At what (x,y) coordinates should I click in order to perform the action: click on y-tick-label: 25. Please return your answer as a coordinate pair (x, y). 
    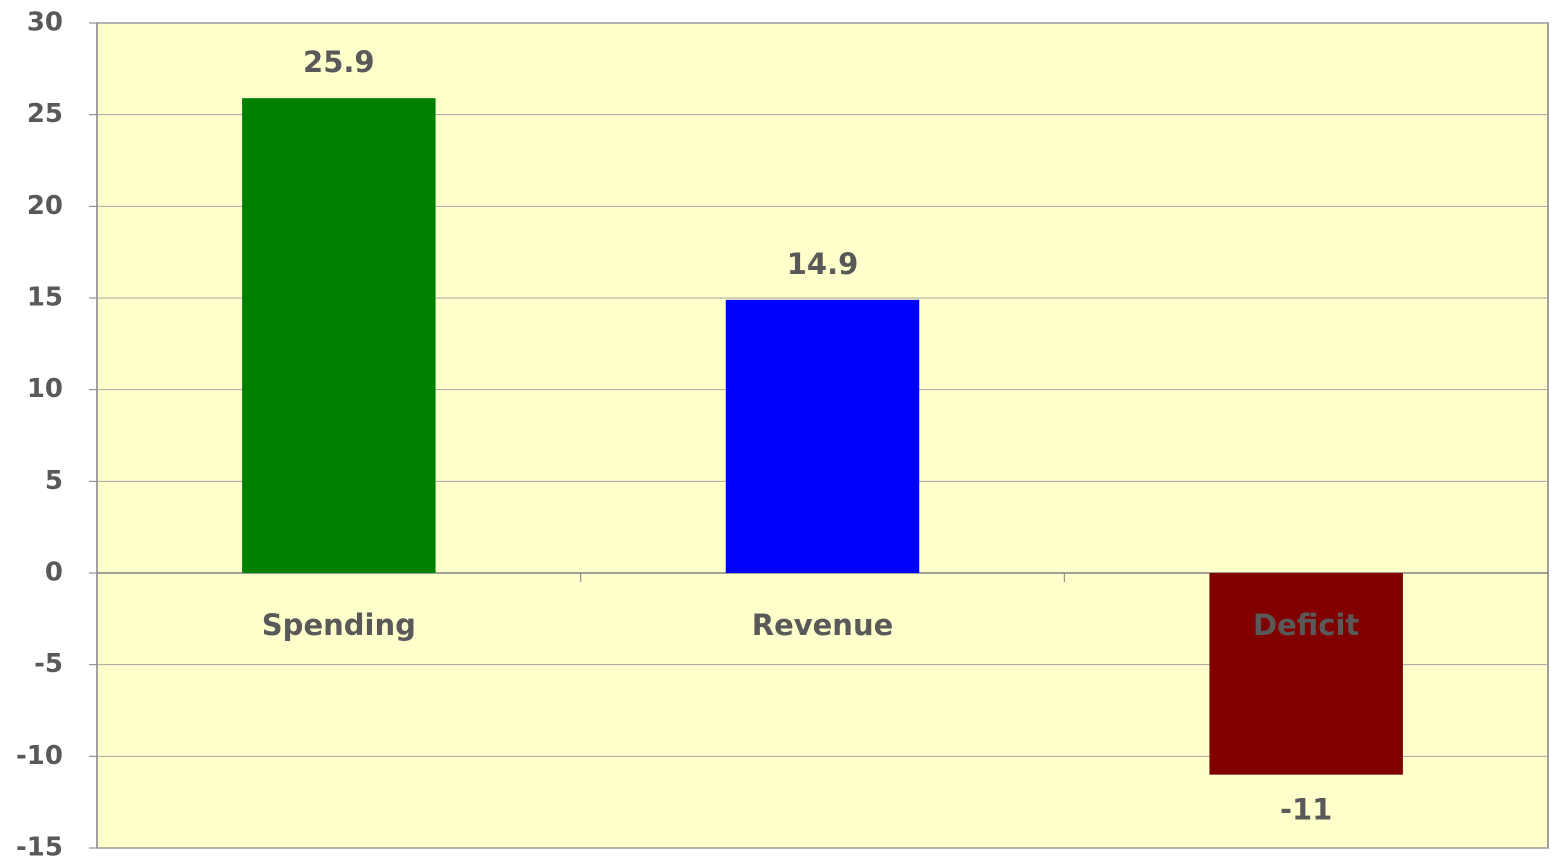
    Looking at the image, I should click on (45, 114).